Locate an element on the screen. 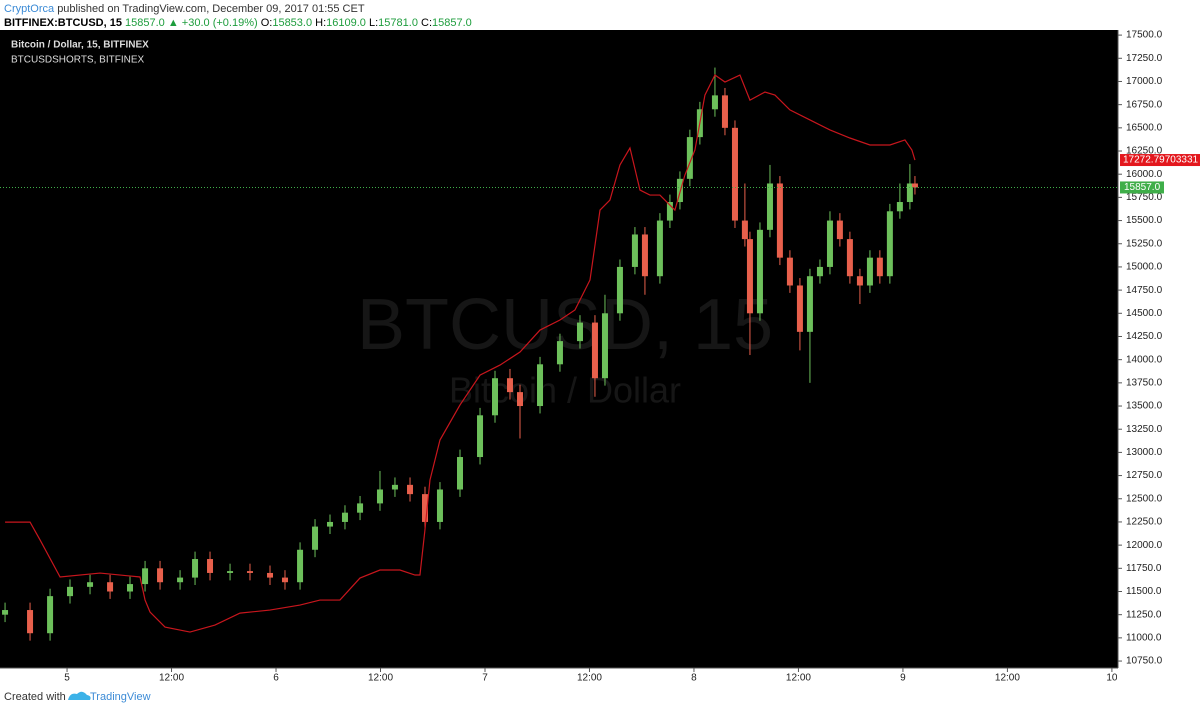 The height and width of the screenshot is (711, 1200). logo is located at coordinates (79, 695).